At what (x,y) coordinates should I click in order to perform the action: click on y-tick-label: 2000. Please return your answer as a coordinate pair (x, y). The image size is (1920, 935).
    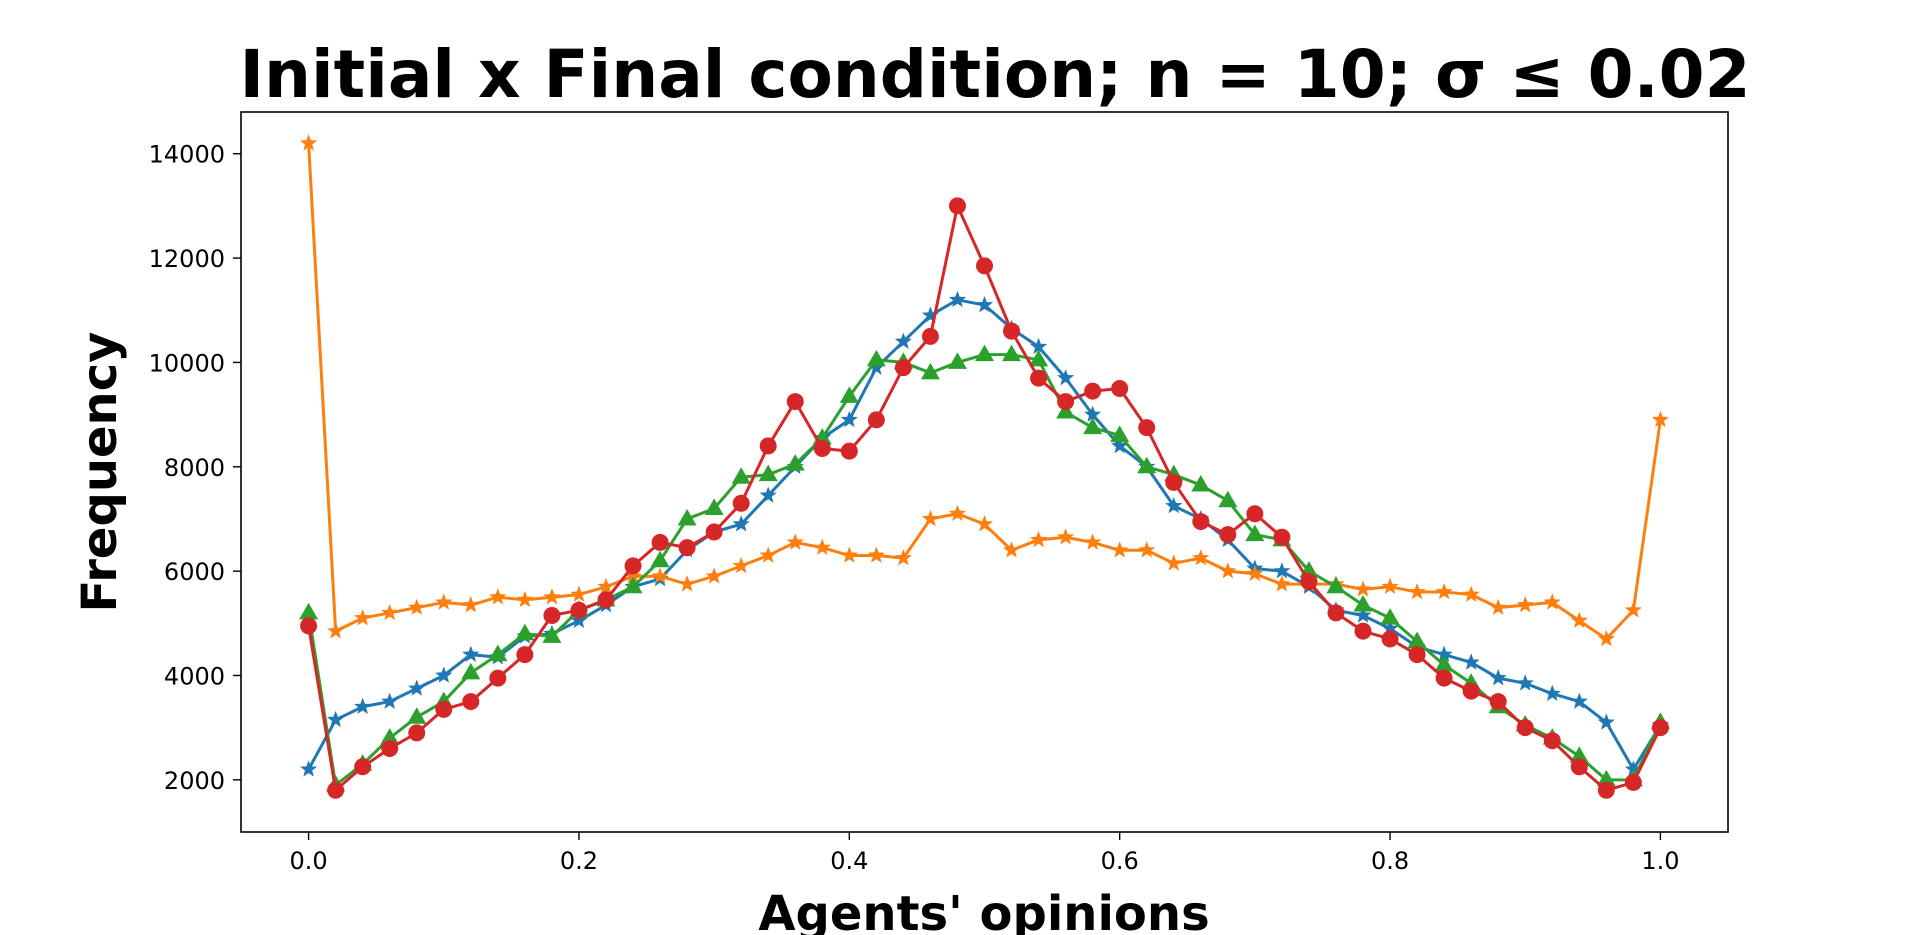
    Looking at the image, I should click on (194, 781).